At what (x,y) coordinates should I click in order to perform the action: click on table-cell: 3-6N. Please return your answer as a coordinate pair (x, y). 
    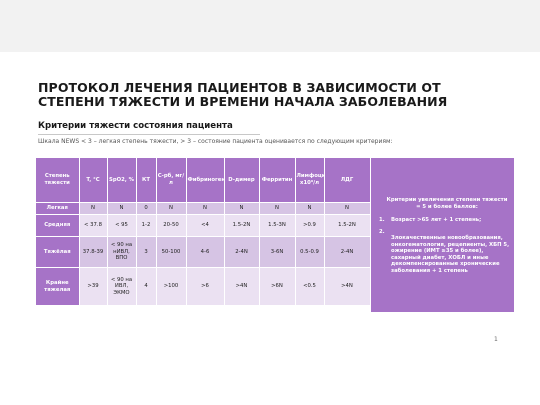
    Looking at the image, I should click on (277, 252).